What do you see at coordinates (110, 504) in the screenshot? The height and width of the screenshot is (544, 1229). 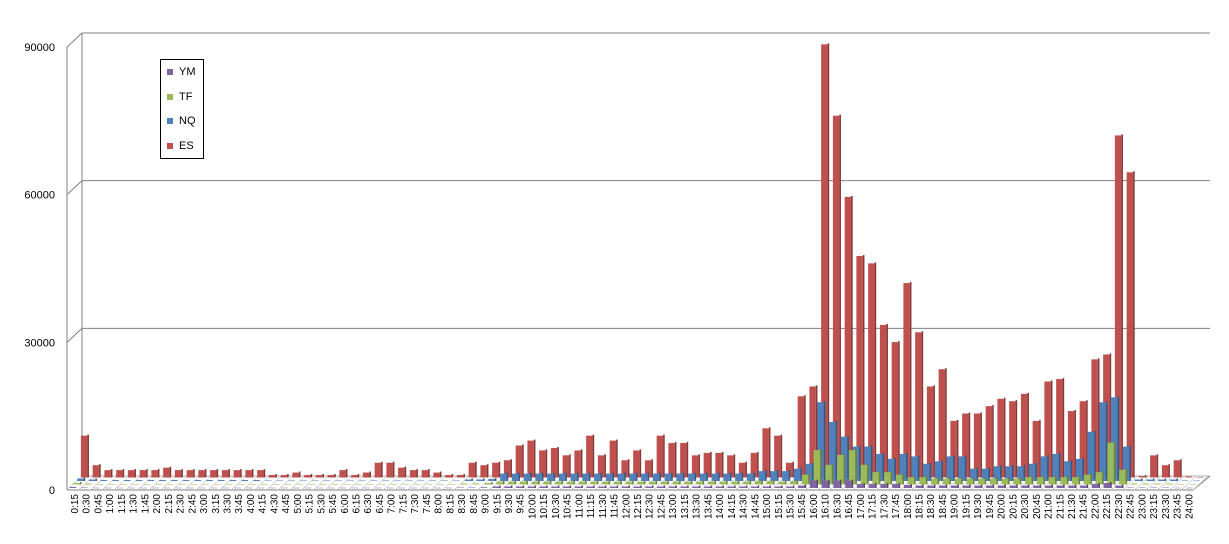 I see `x-tick-label: 1:00` at bounding box center [110, 504].